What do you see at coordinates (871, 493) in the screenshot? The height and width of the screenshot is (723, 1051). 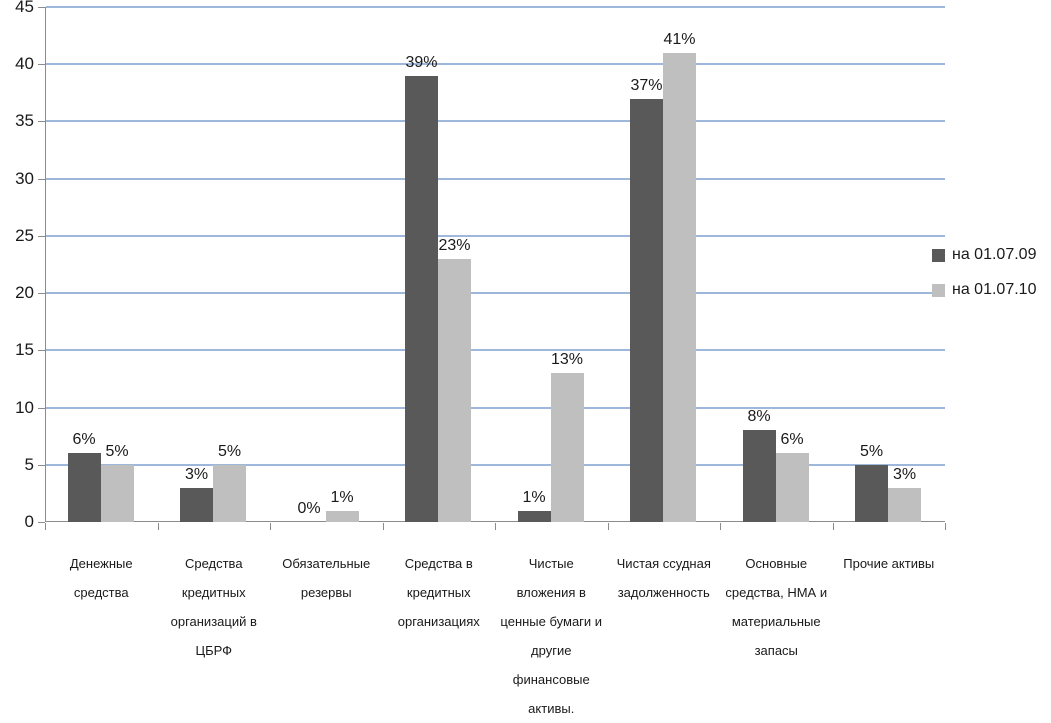 I see `bar-series1-cat8` at bounding box center [871, 493].